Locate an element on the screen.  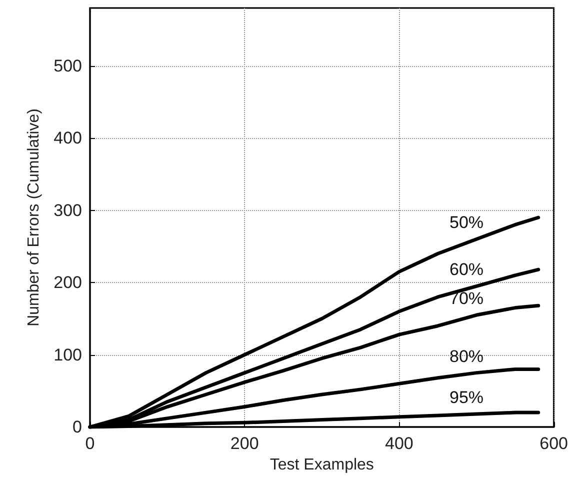
series-label: 60% is located at coordinates (467, 270).